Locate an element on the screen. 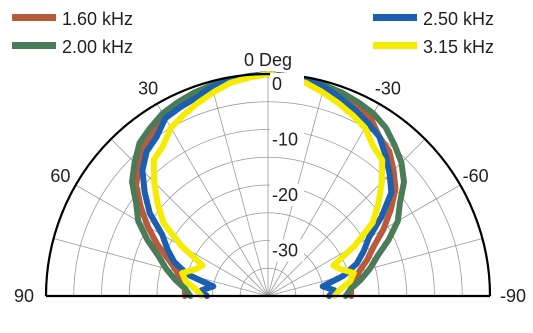 The width and height of the screenshot is (533, 333). radial-tick-label: -20 is located at coordinates (285, 195).